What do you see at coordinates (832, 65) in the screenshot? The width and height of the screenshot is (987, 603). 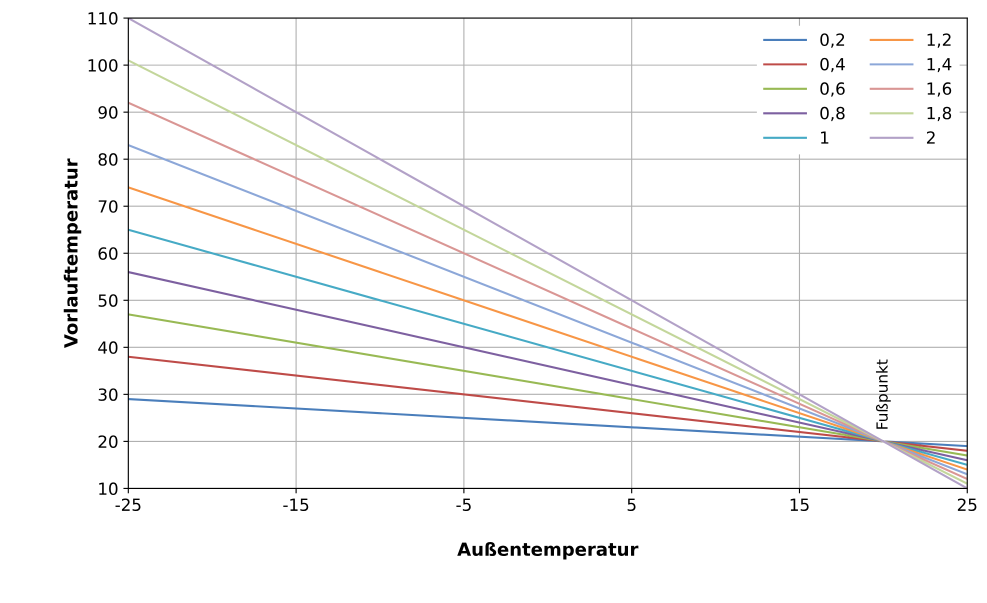 I see `legend-label: 0,4` at bounding box center [832, 65].